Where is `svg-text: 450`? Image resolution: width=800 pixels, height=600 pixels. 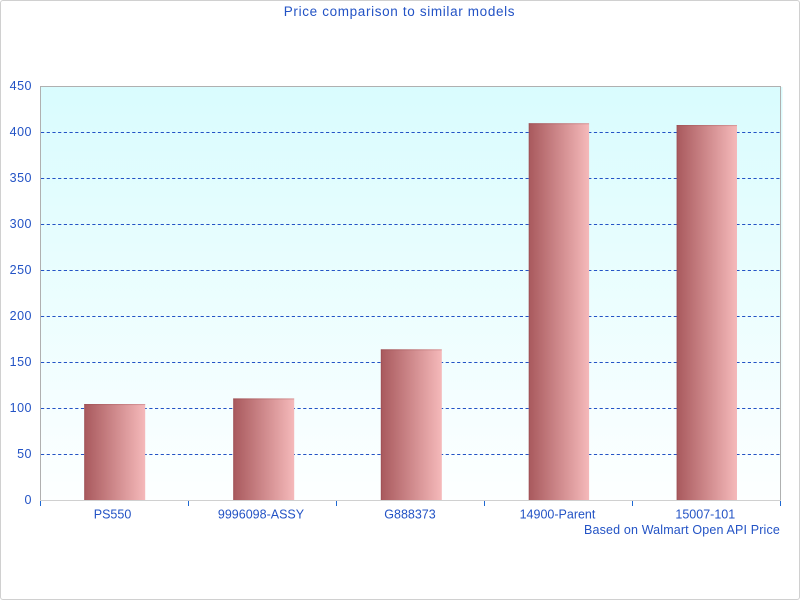 svg-text: 450 is located at coordinates (21, 86).